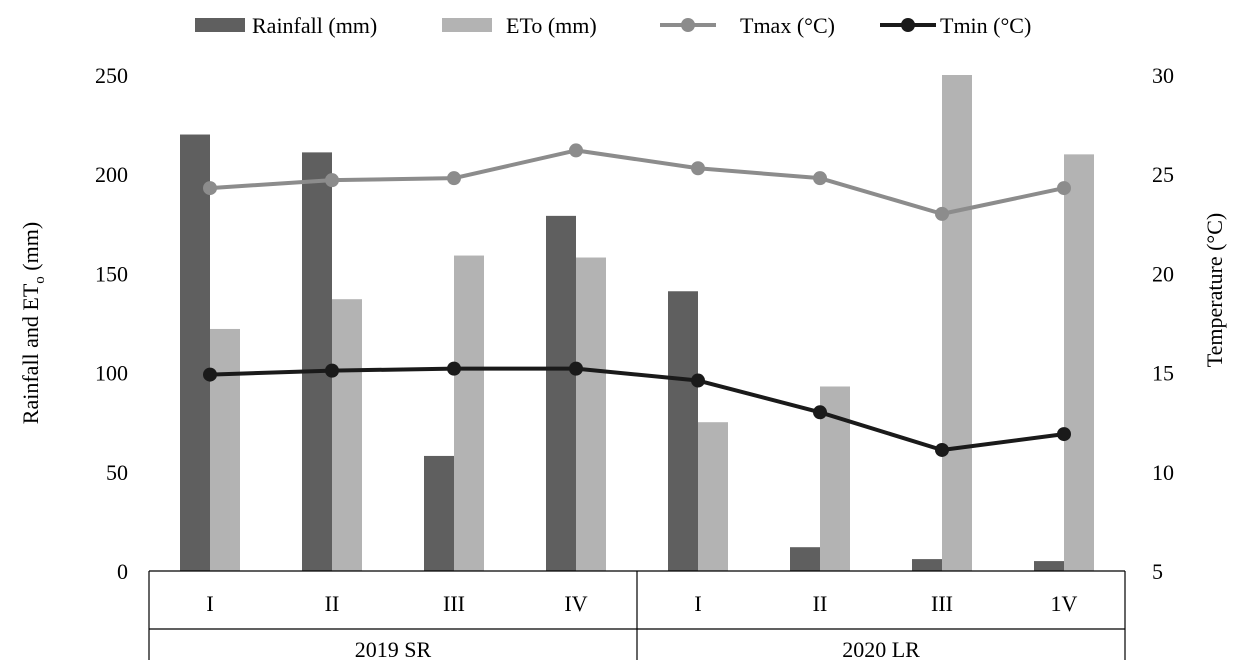  I want to click on y-right-tick-label: 20, so click(1163, 273).